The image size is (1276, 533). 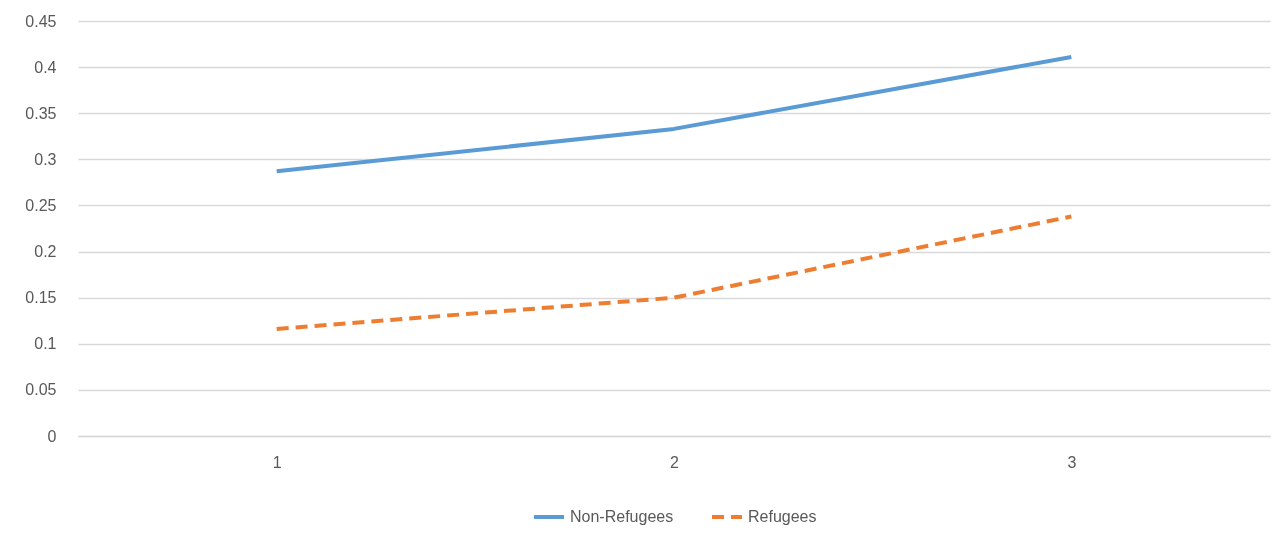 What do you see at coordinates (675, 462) in the screenshot?
I see `x-tick-label: 2` at bounding box center [675, 462].